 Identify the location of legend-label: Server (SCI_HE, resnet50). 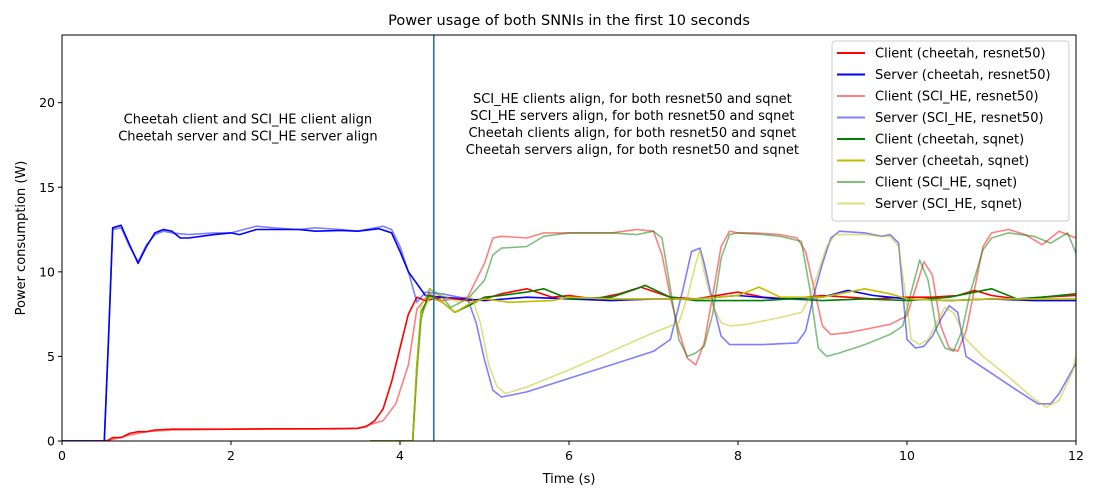
(959, 118).